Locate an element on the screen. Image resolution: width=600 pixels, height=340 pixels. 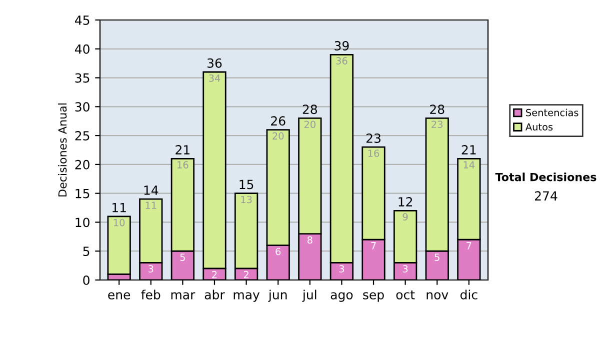
data-label: 8 is located at coordinates (309, 240).